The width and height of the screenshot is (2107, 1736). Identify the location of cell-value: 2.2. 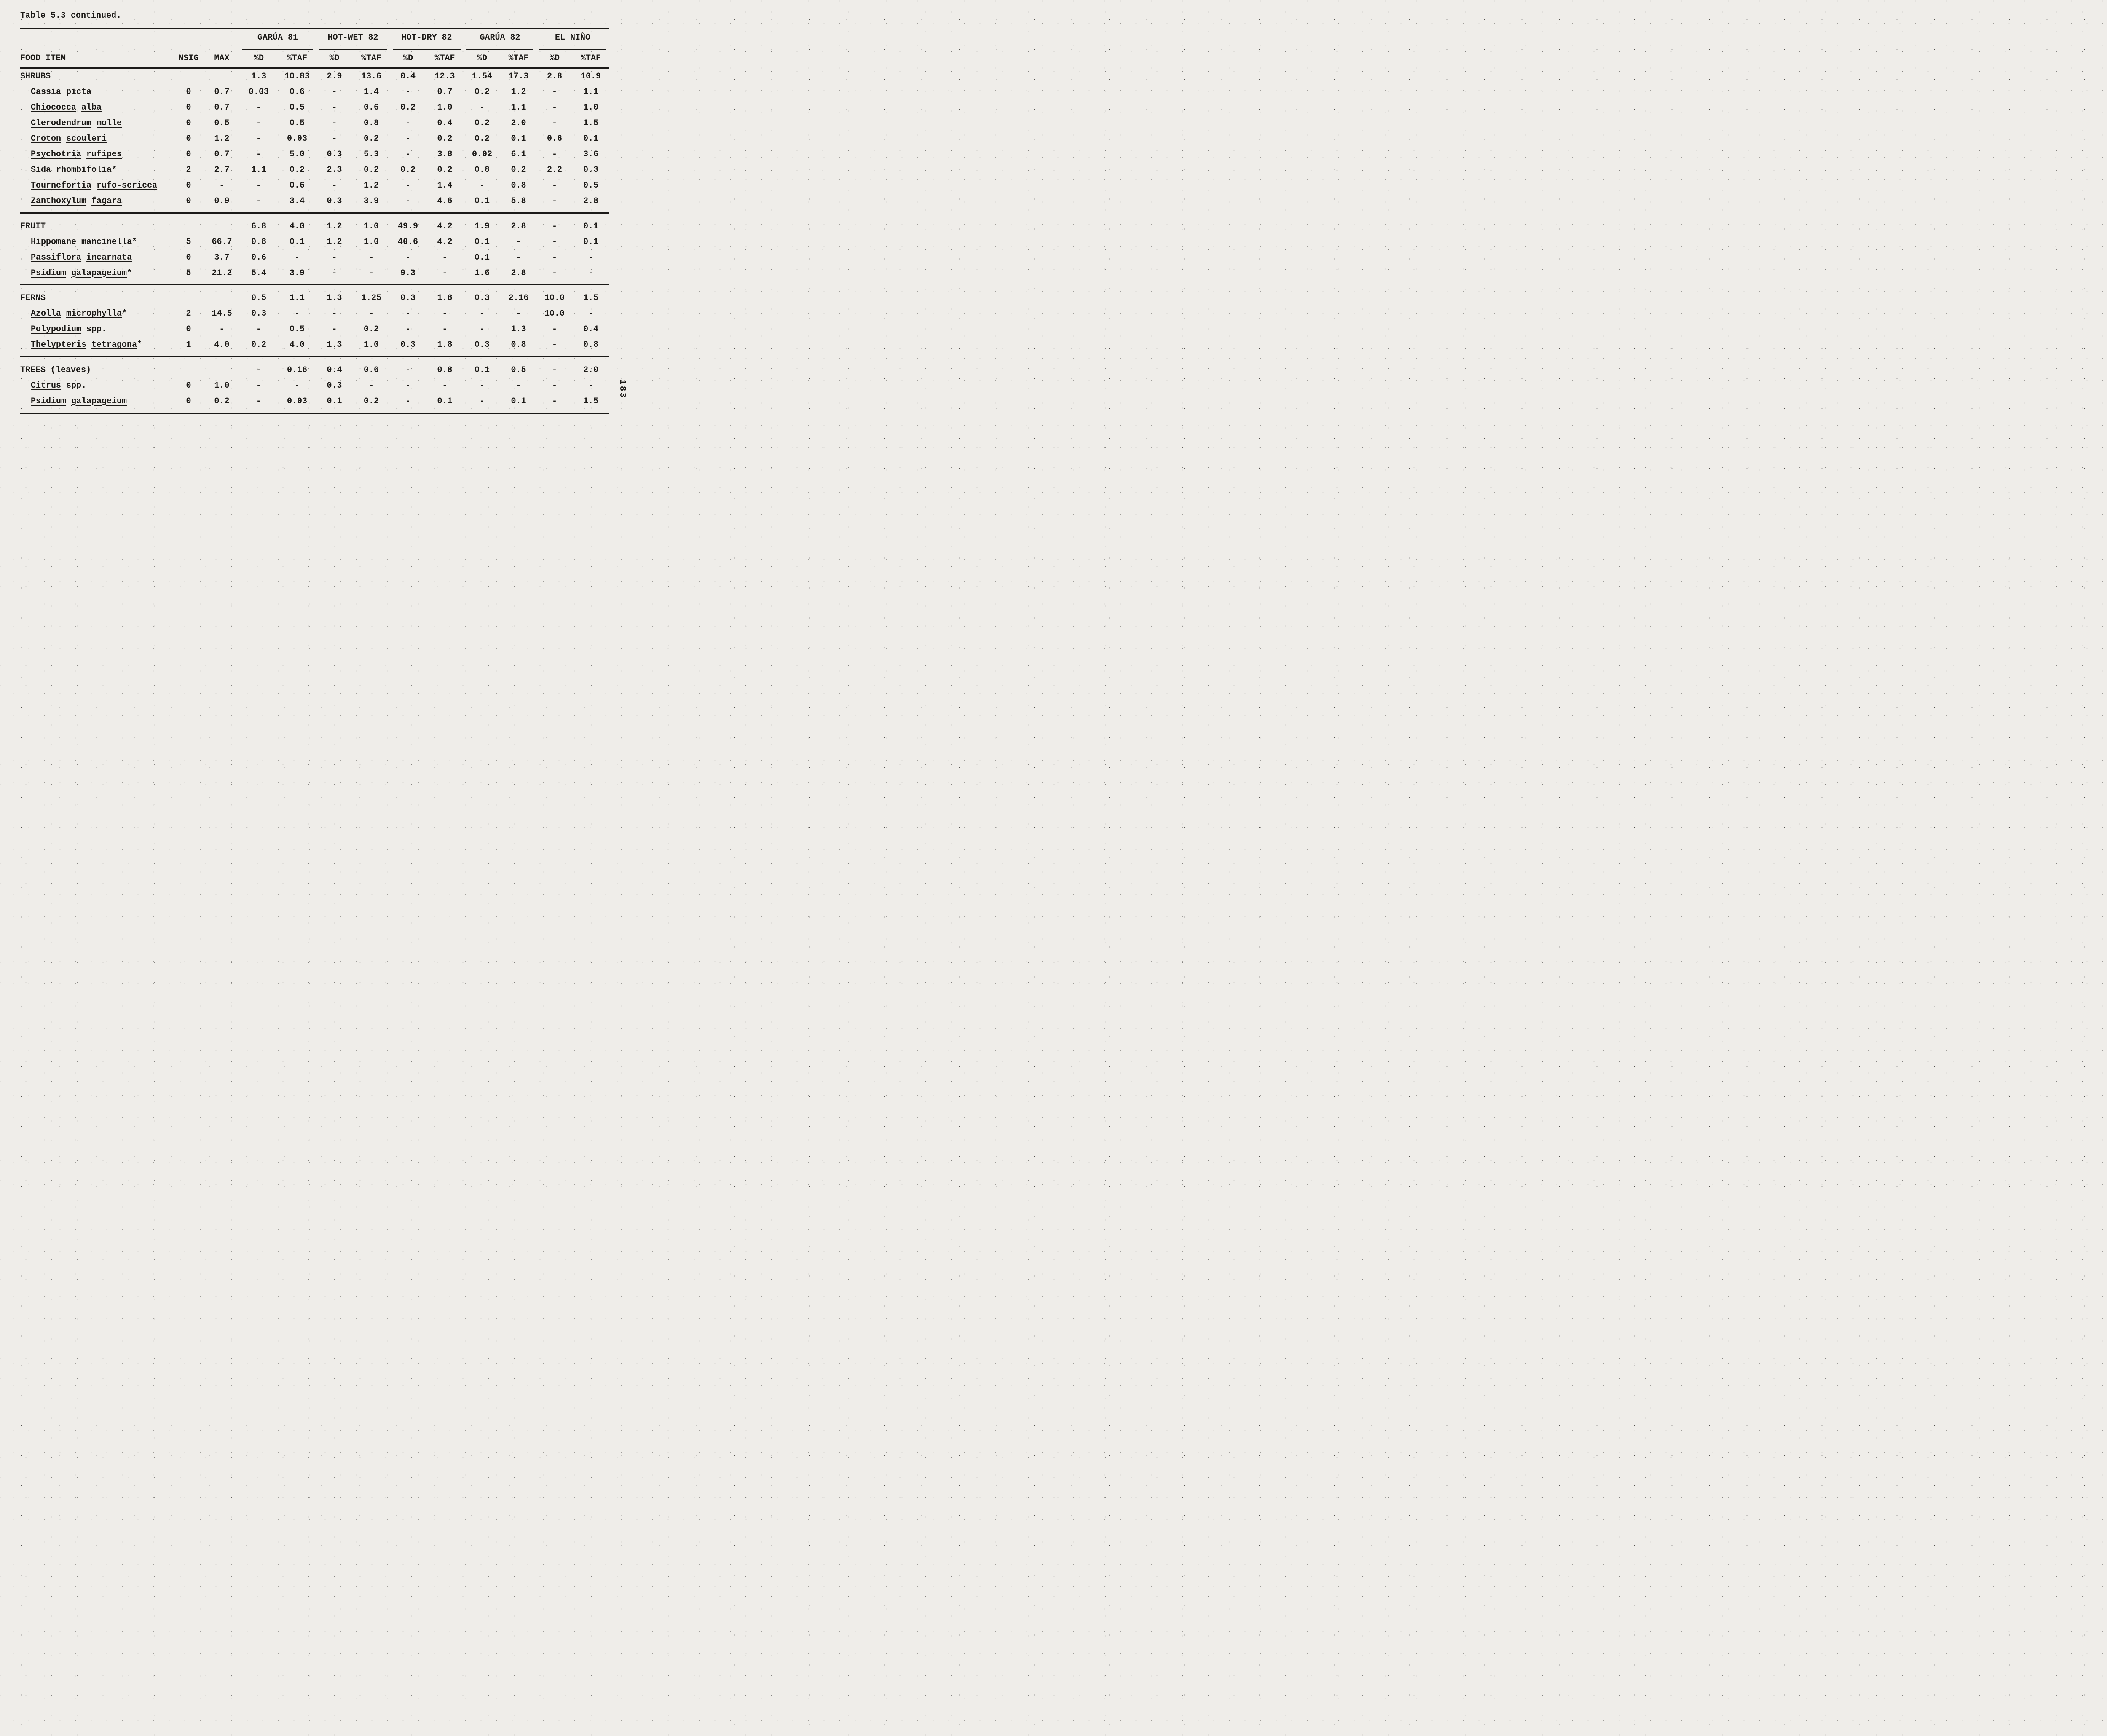
(554, 170).